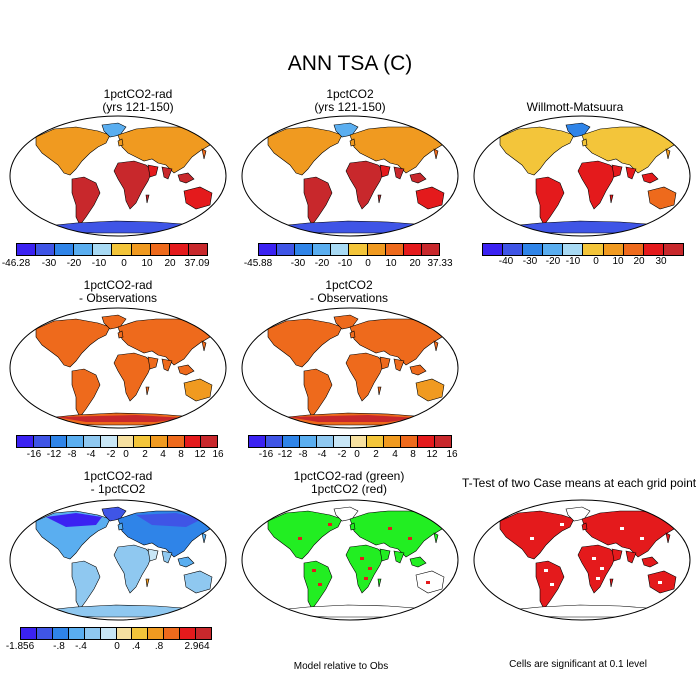 The height and width of the screenshot is (700, 700). What do you see at coordinates (118, 489) in the screenshot?
I see `panel-title-6-line2: - 1pctCO2` at bounding box center [118, 489].